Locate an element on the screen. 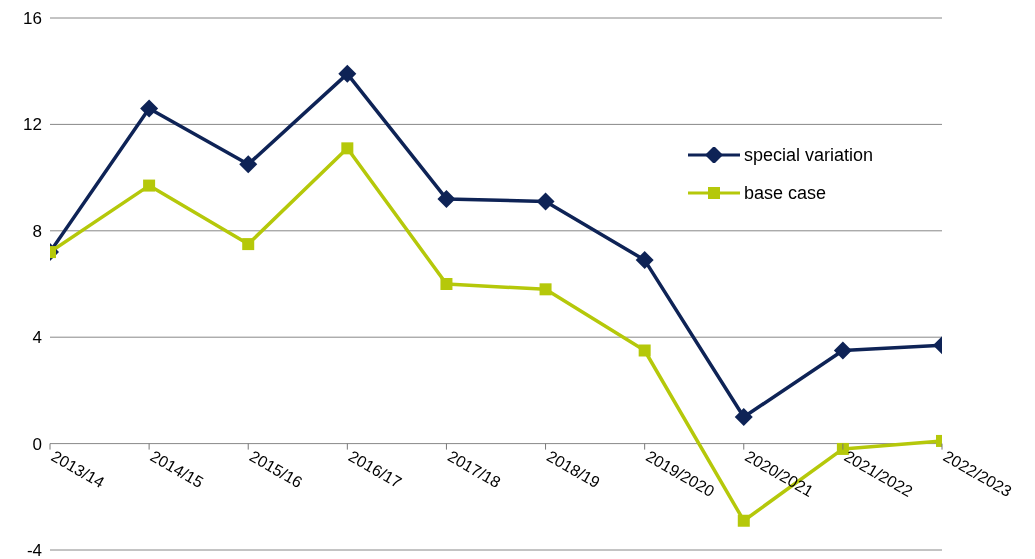 The image size is (1035, 559). legend-label: base case is located at coordinates (785, 193).